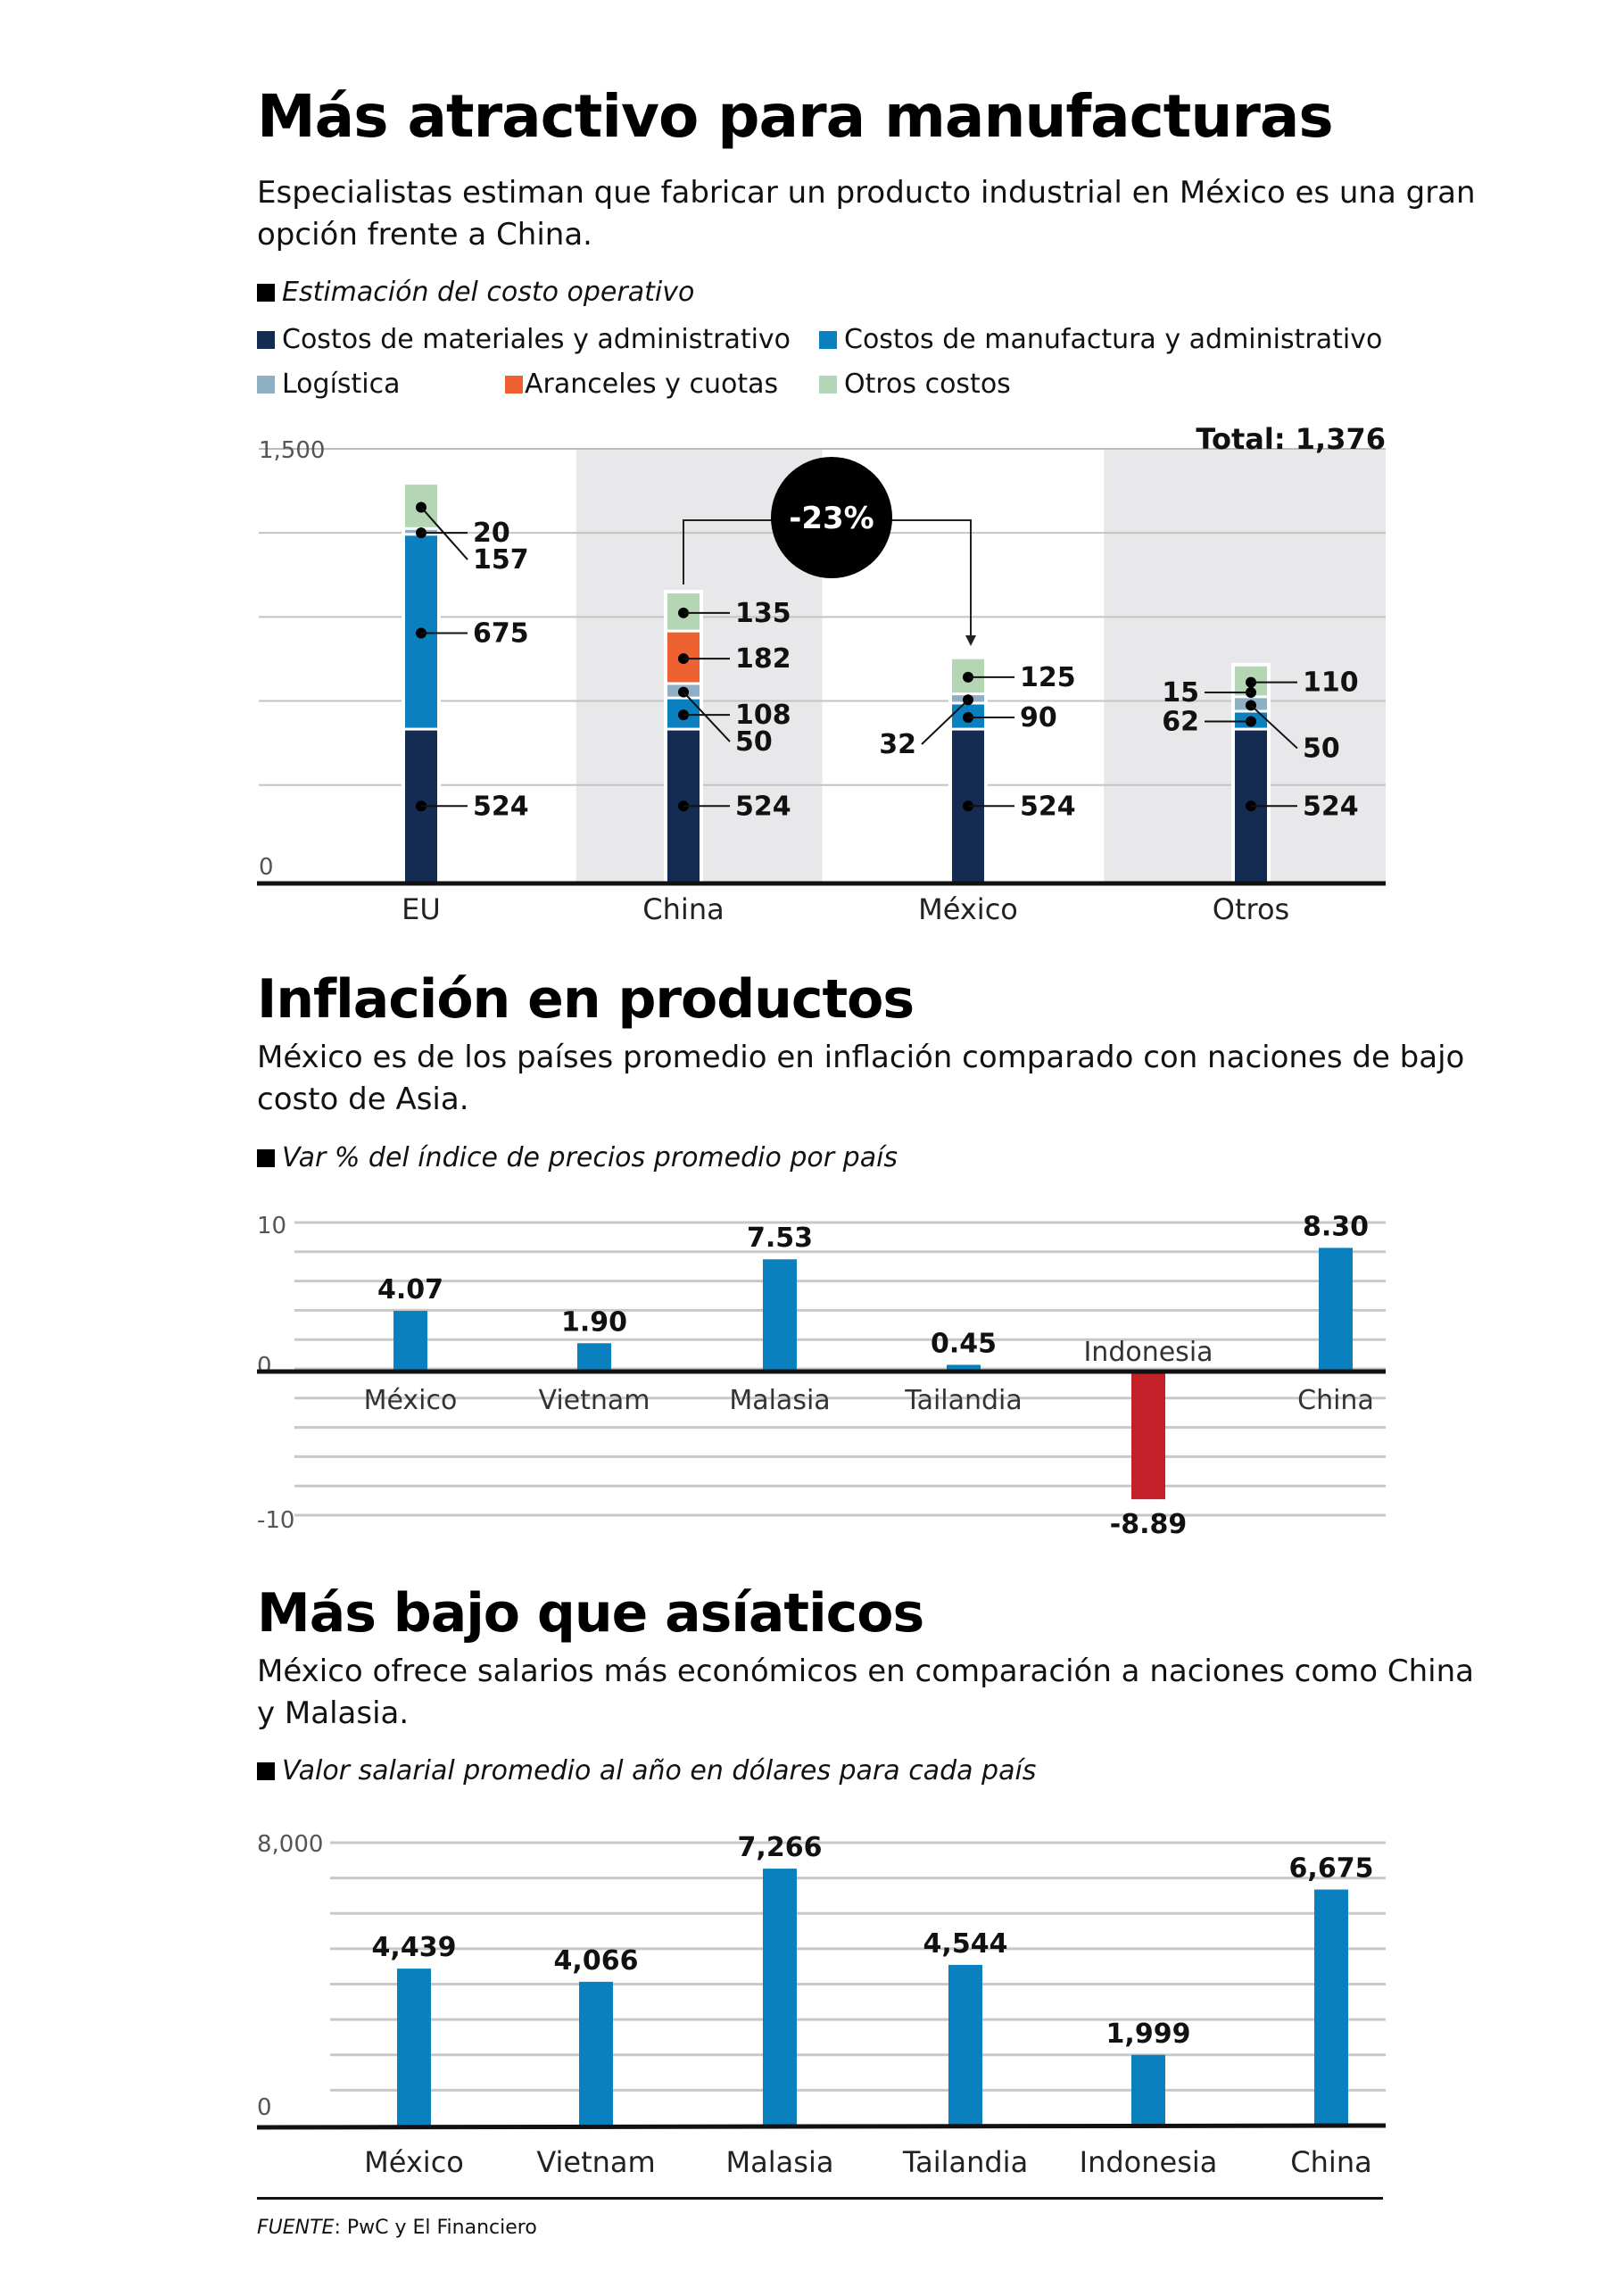 Image resolution: width=1623 pixels, height=2296 pixels. I want to click on source-label: FUENTE, so click(296, 2228).